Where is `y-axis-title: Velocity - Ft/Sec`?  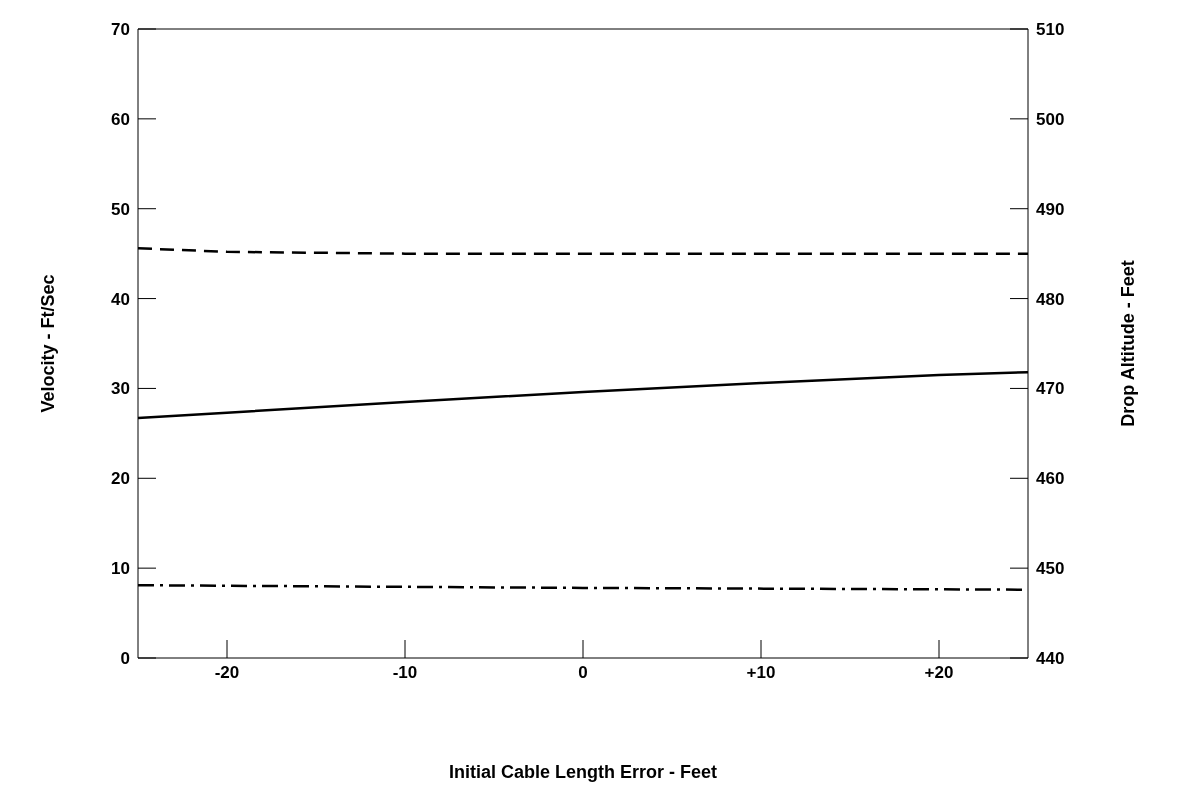
y-axis-title: Velocity - Ft/Sec is located at coordinates (48, 343).